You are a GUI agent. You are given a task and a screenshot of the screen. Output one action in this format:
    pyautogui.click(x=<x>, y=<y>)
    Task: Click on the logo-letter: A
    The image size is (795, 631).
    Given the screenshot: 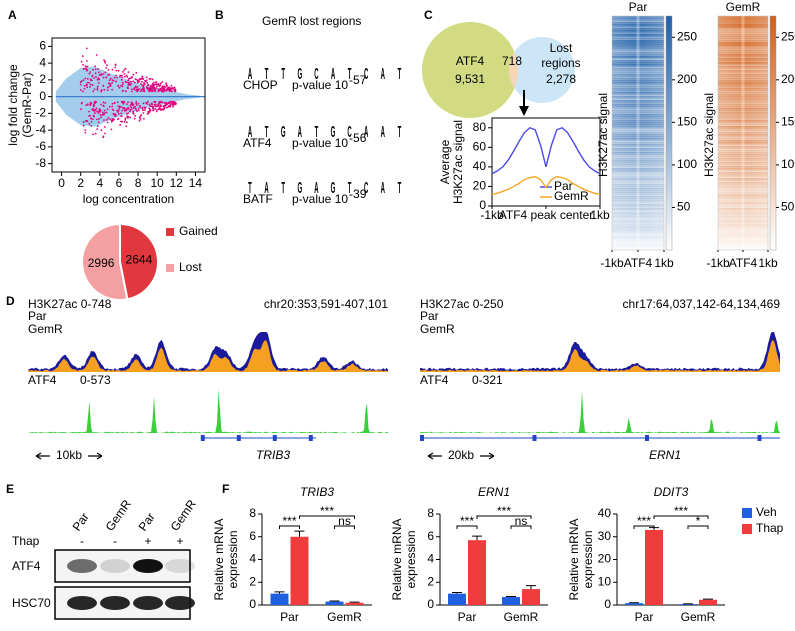 What is the action you would take?
    pyautogui.click(x=250, y=132)
    